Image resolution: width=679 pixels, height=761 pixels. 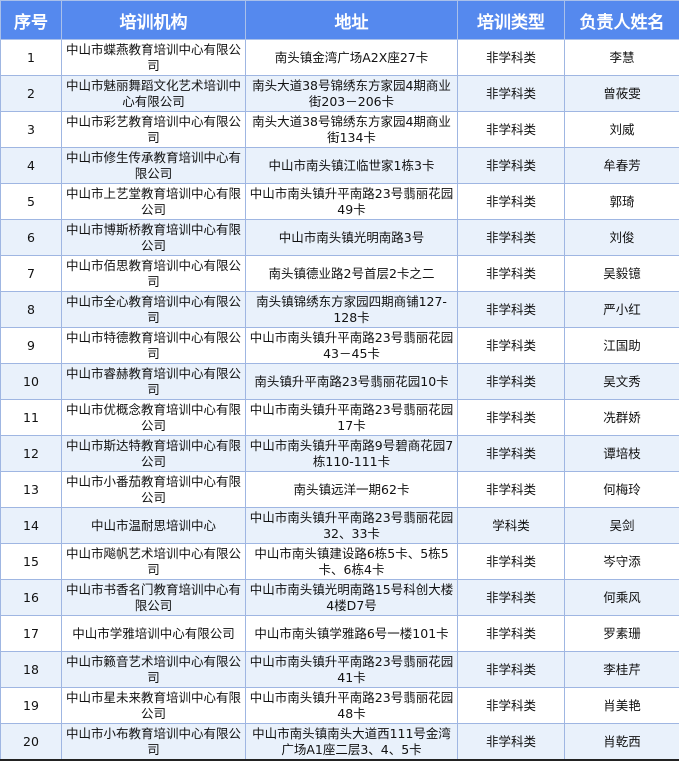 I want to click on cell-type: 学科类, so click(x=511, y=525).